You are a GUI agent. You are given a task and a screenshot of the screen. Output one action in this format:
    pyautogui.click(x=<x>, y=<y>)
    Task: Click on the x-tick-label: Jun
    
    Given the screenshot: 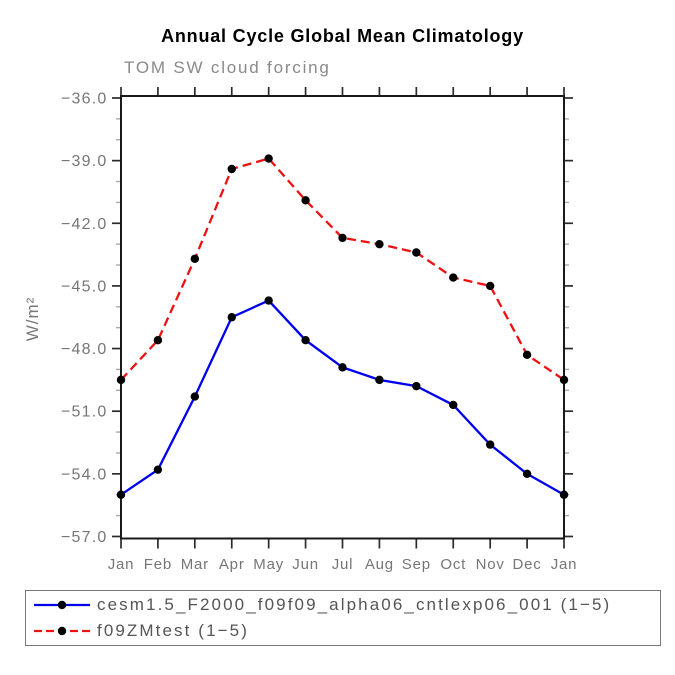 What is the action you would take?
    pyautogui.click(x=305, y=564)
    